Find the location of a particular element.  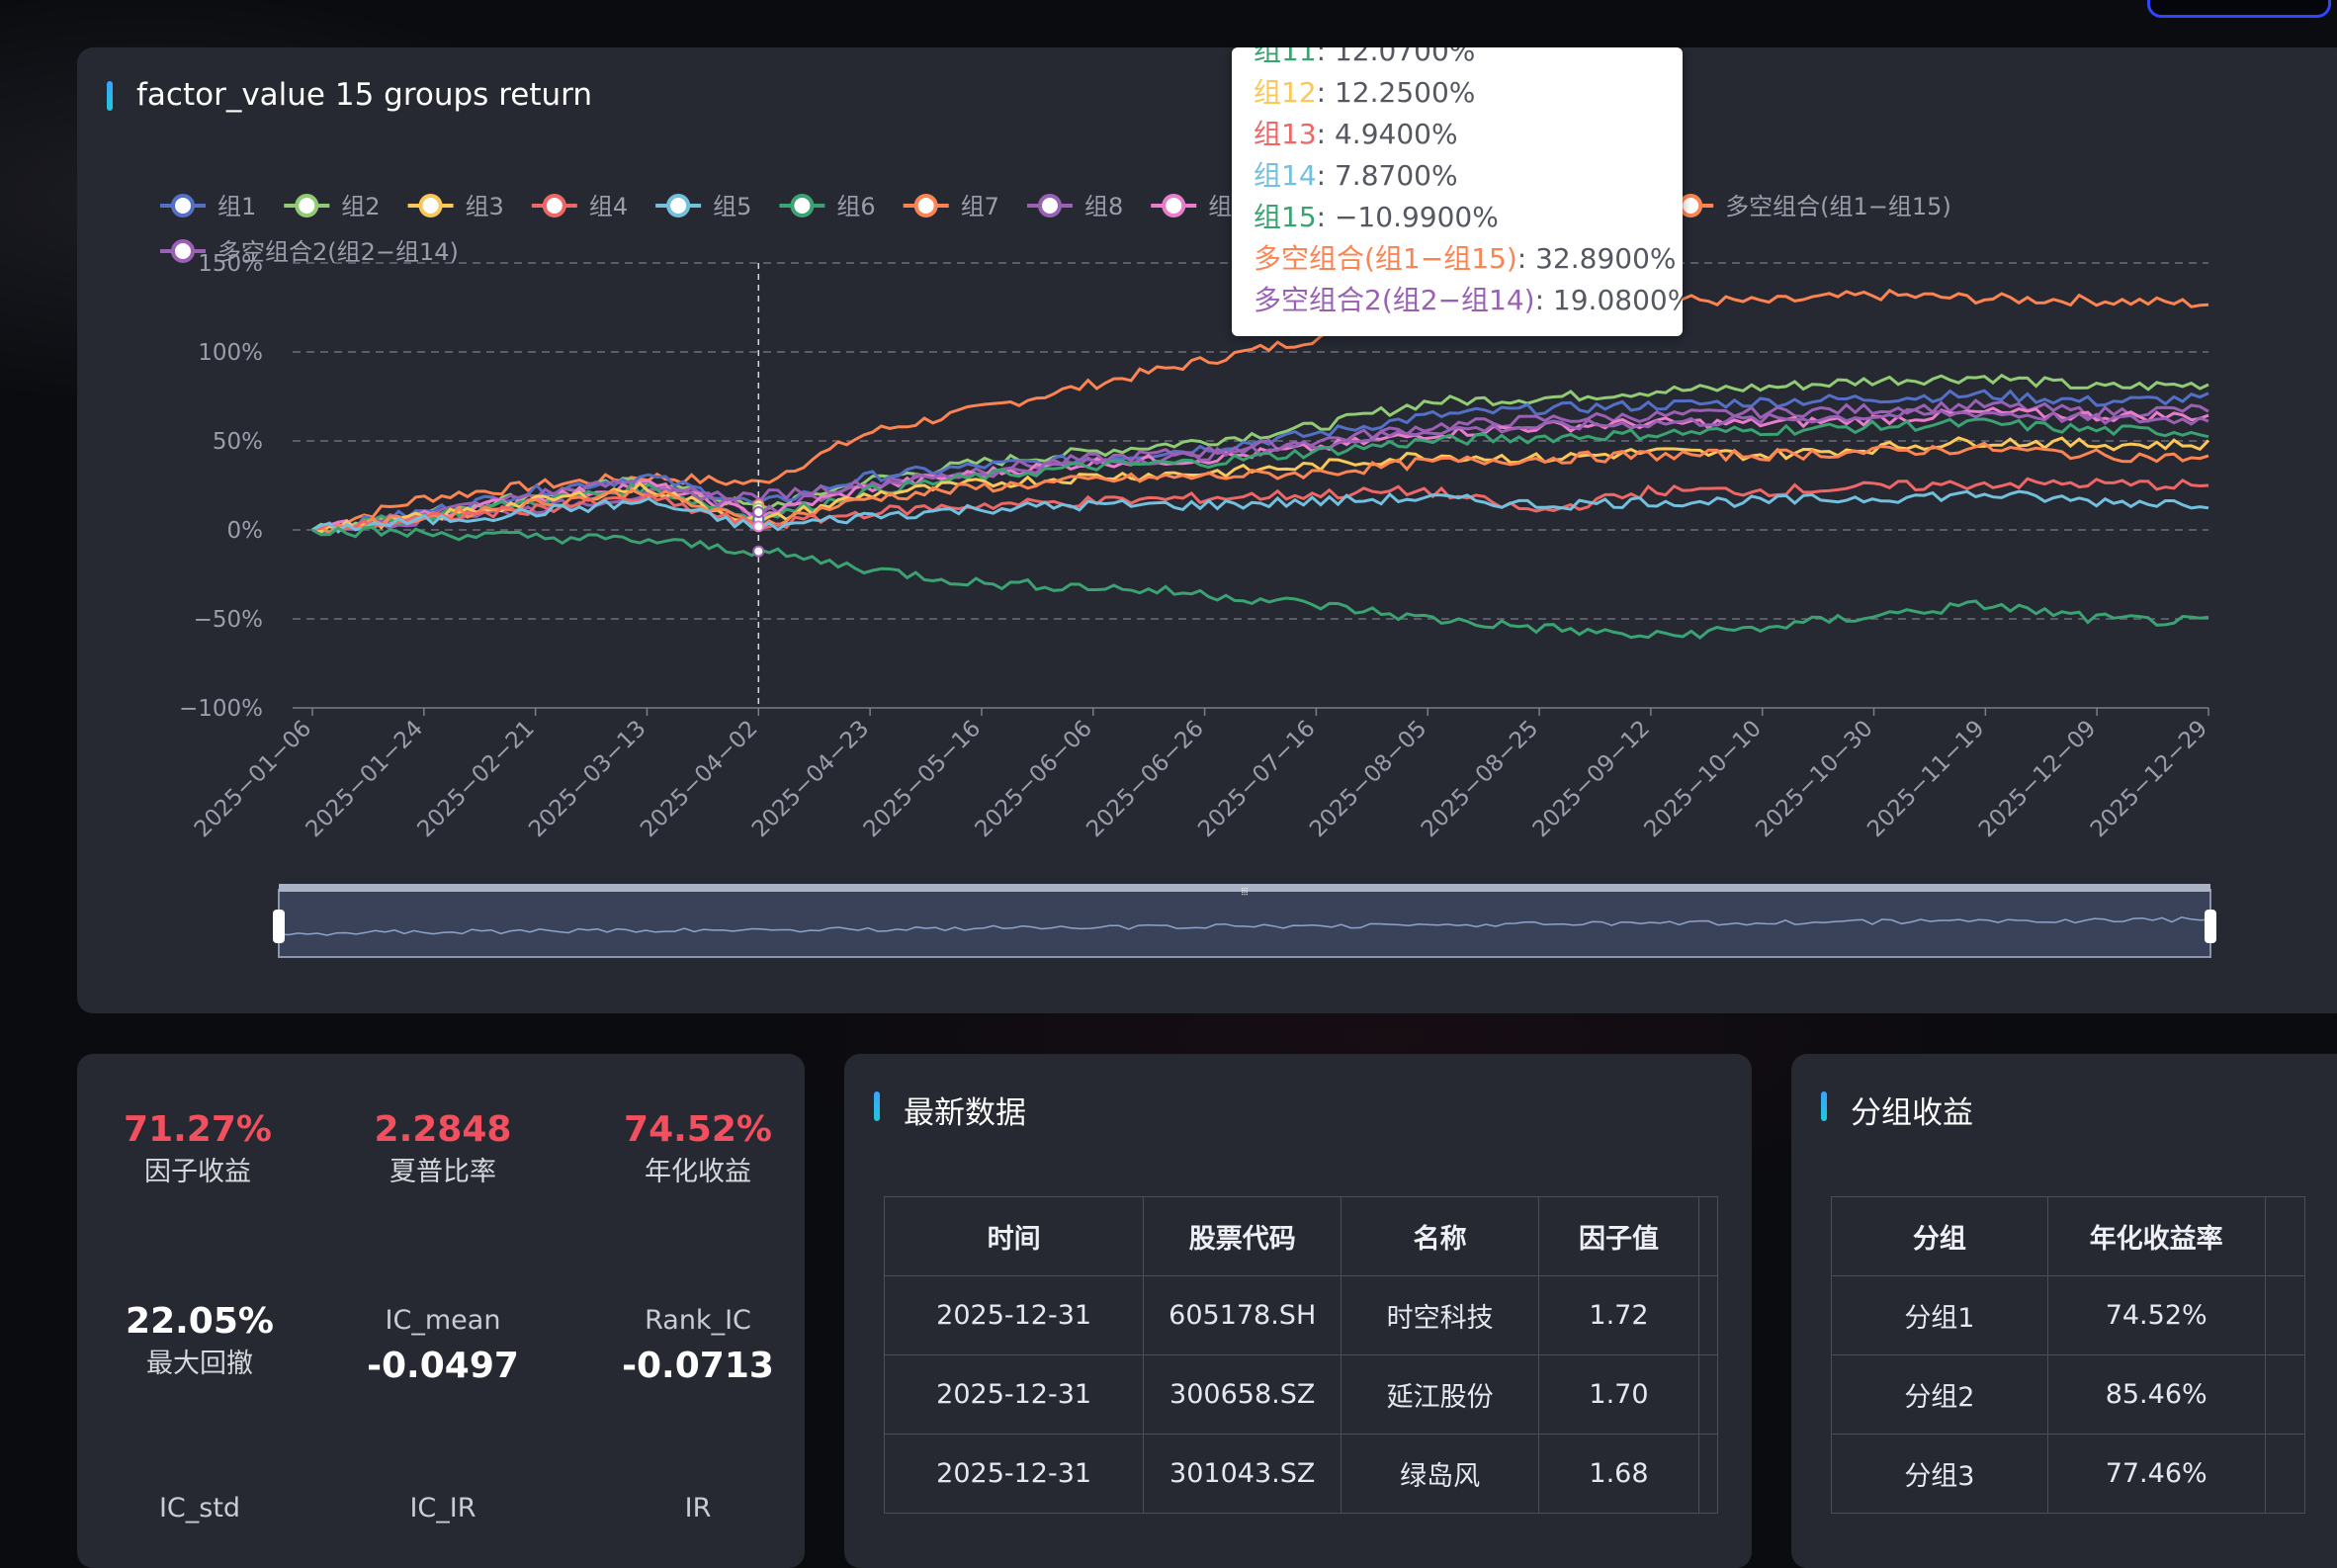

tooltip-row: 组11: 12.0700% is located at coordinates (1364, 58).